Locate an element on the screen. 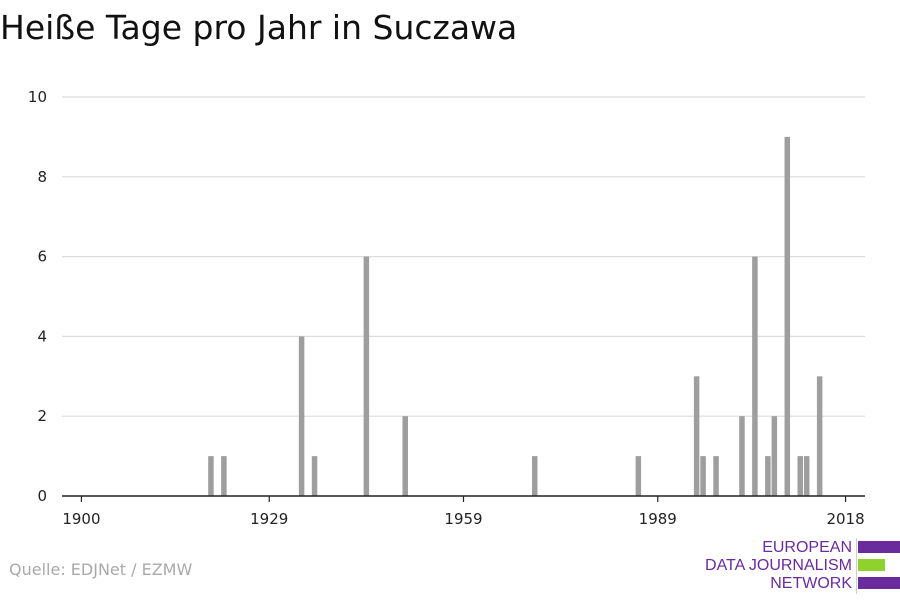 The width and height of the screenshot is (900, 600). logo-divider is located at coordinates (856, 566).